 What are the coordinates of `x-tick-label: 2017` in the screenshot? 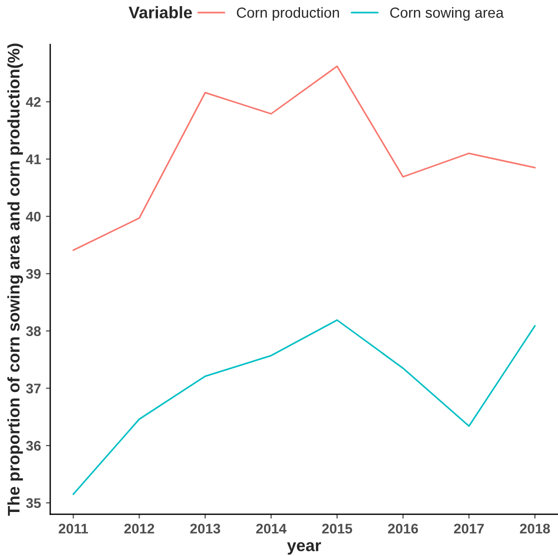 It's located at (469, 529).